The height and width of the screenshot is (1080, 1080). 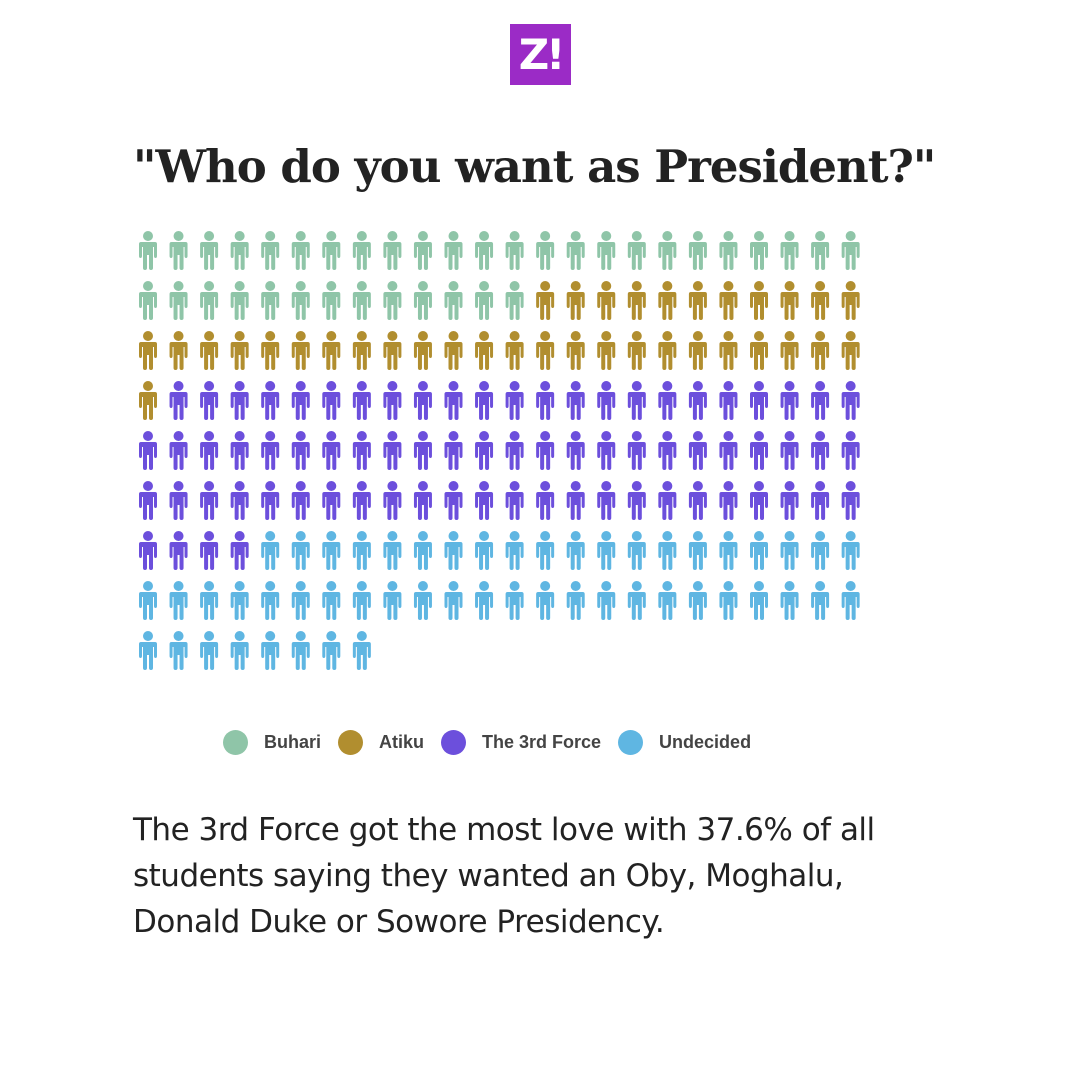 I want to click on chart-title: "Who do you want as President?", so click(x=534, y=166).